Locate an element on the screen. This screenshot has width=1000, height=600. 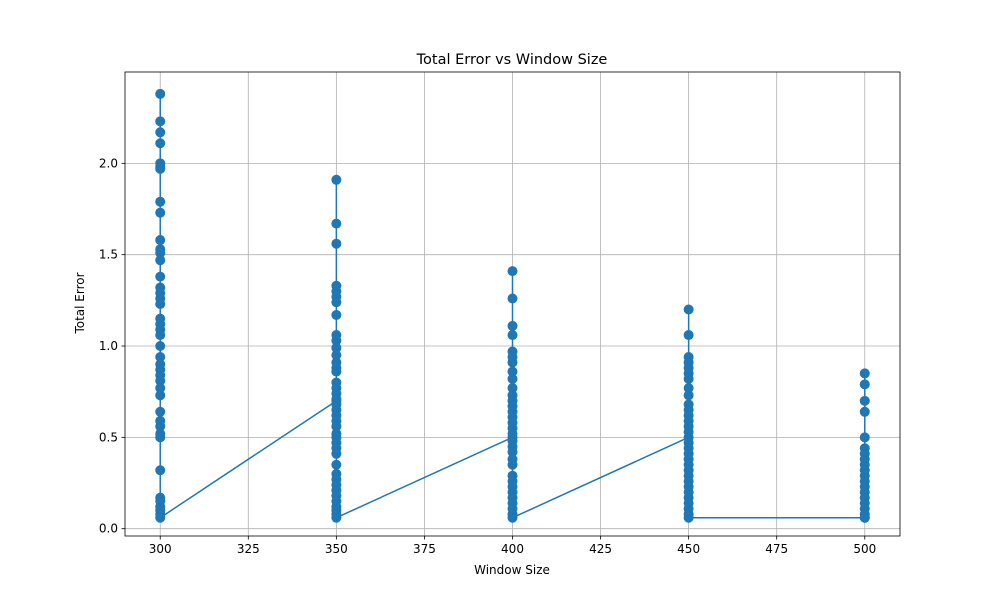
y-tick-label: 0.5 is located at coordinates (108, 437).